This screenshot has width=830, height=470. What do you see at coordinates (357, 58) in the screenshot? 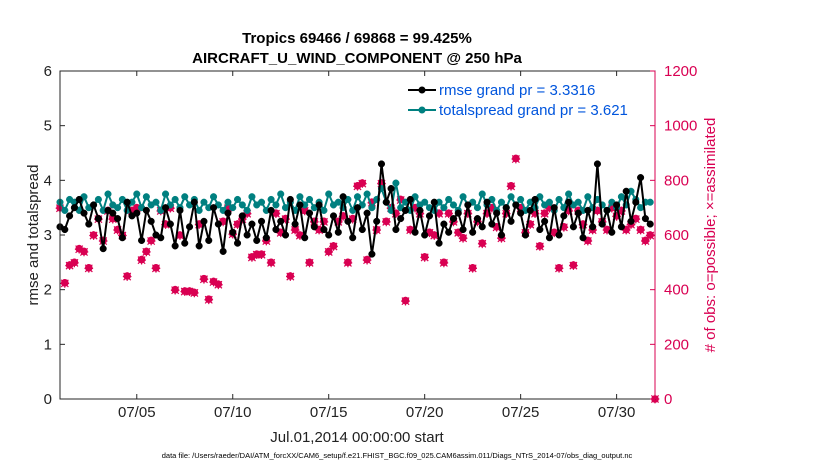
I see `chart-subtitle: AIRCRAFT_U_WIND_COMPONENT @ 250 hPa` at bounding box center [357, 58].